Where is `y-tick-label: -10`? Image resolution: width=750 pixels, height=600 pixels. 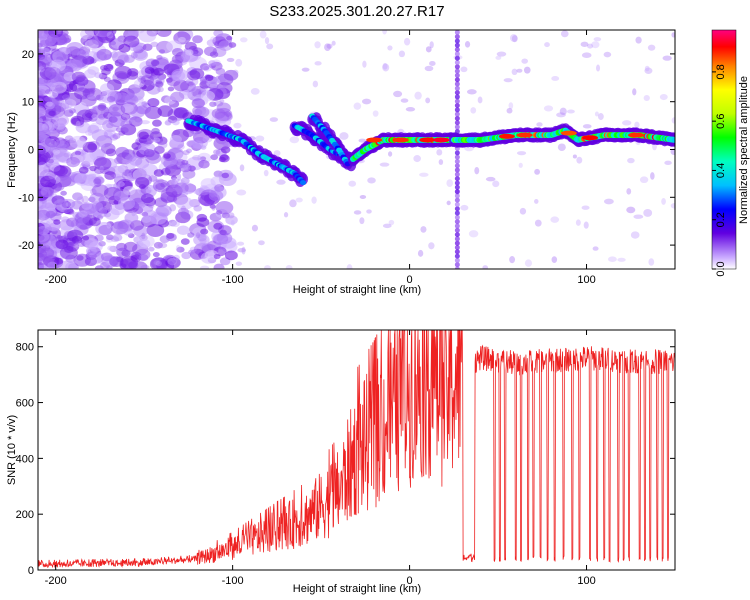 y-tick-label: -10 is located at coordinates (26, 198).